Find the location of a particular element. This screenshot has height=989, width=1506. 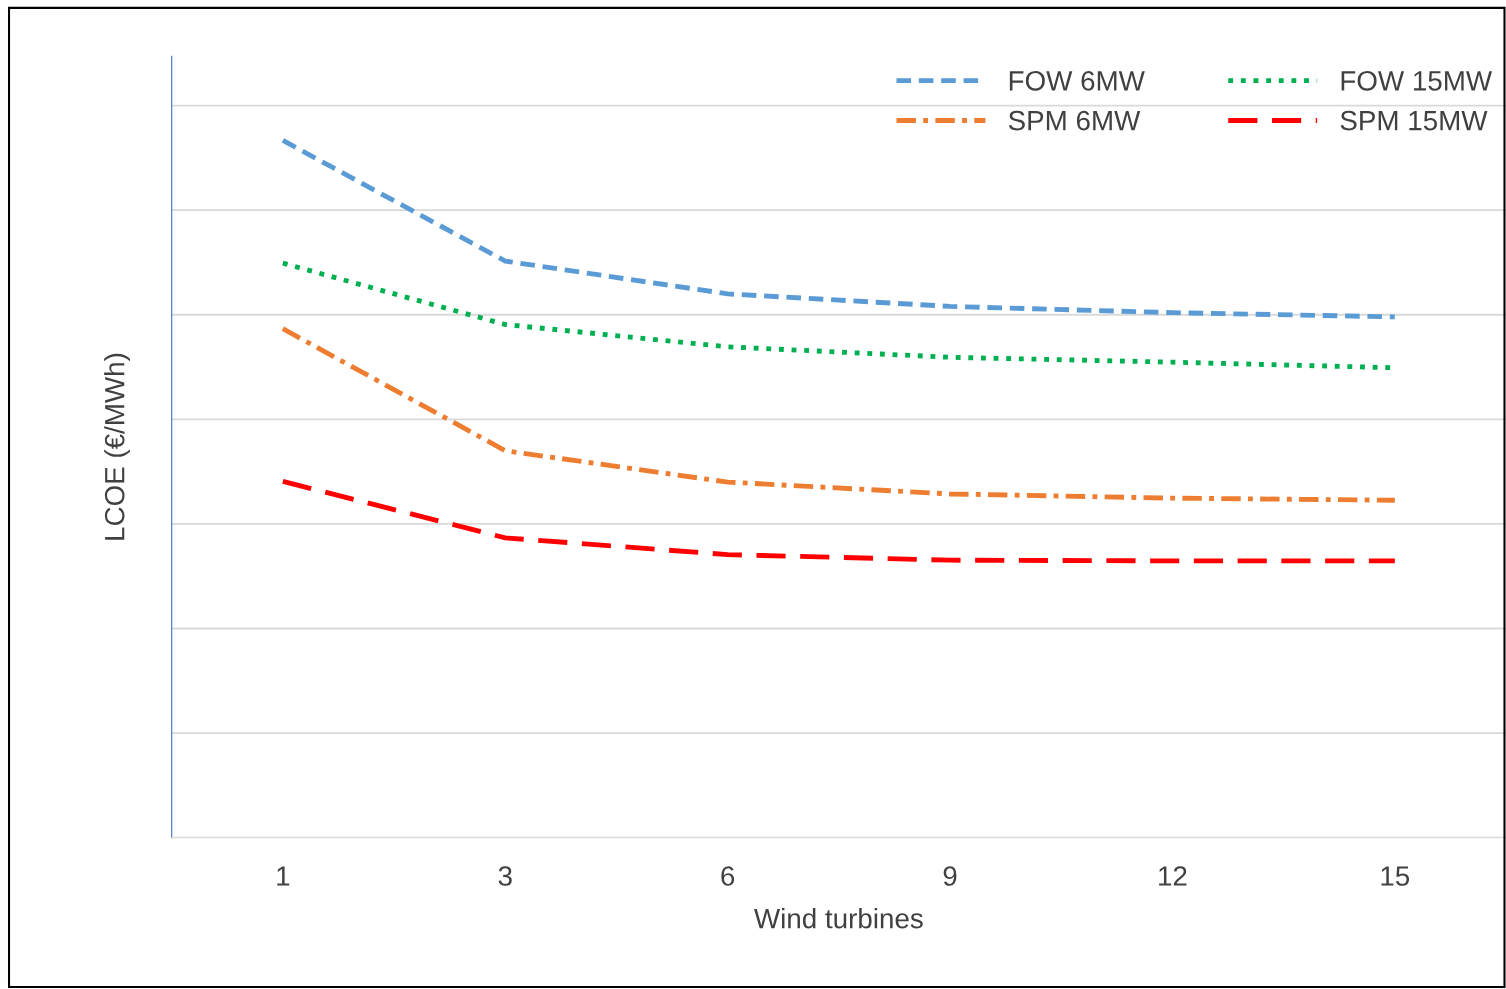

x-axis-title: Wind turbines is located at coordinates (838, 918).